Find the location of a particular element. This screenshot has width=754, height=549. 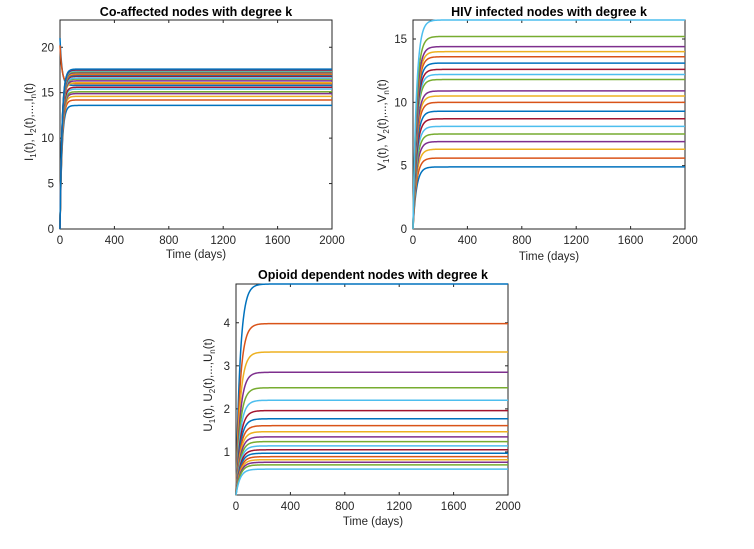

y-tick-label: 20 is located at coordinates (47, 48).